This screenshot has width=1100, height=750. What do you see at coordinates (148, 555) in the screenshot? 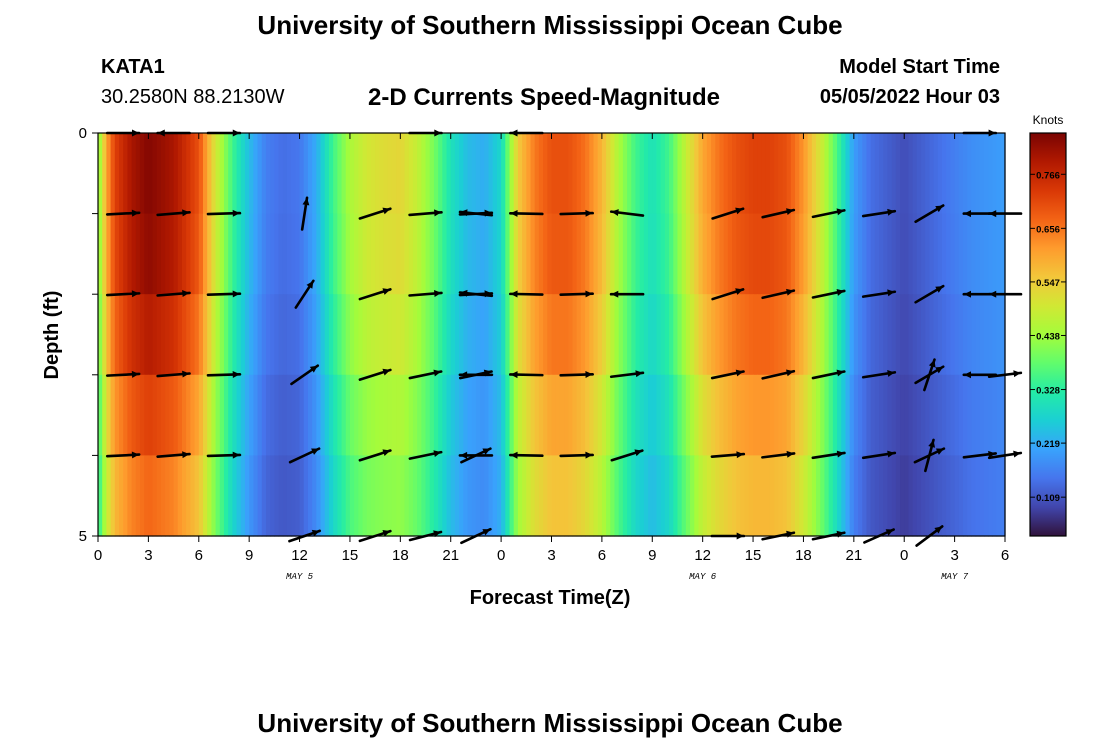
I see `x-tick-label: 3` at bounding box center [148, 555].